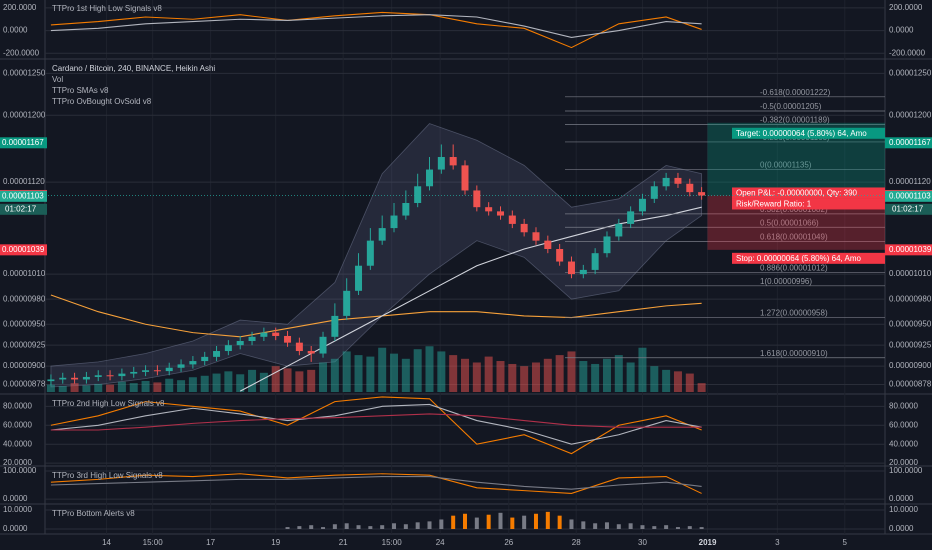 The image size is (932, 550). What do you see at coordinates (24, 323) in the screenshot?
I see `y-tick-label-left: 0.00000950` at bounding box center [24, 323].